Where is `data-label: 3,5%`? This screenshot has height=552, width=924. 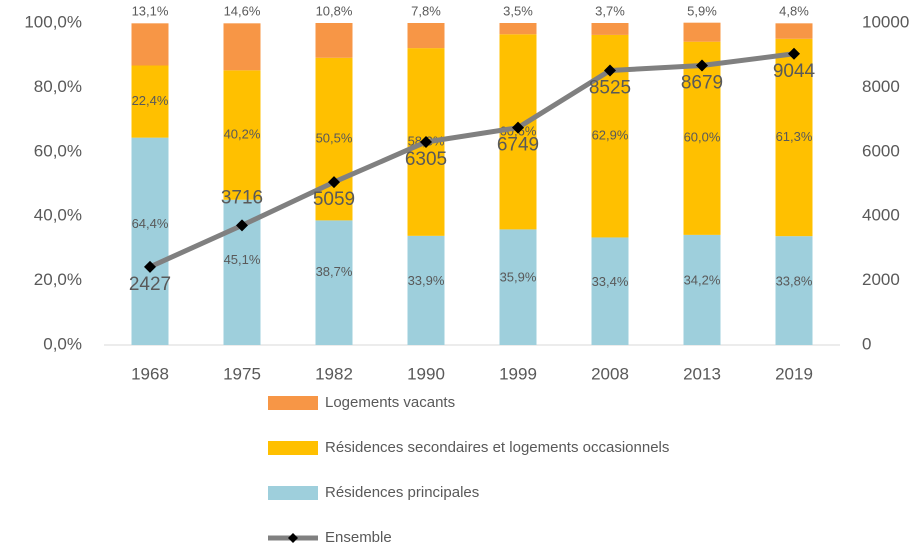 data-label: 3,5% is located at coordinates (518, 10).